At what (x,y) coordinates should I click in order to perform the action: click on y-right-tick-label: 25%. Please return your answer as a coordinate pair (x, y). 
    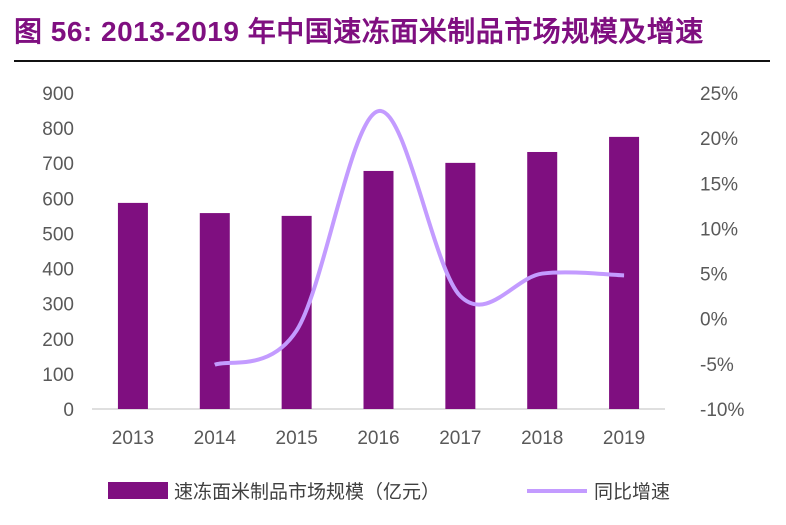
    Looking at the image, I should click on (719, 94).